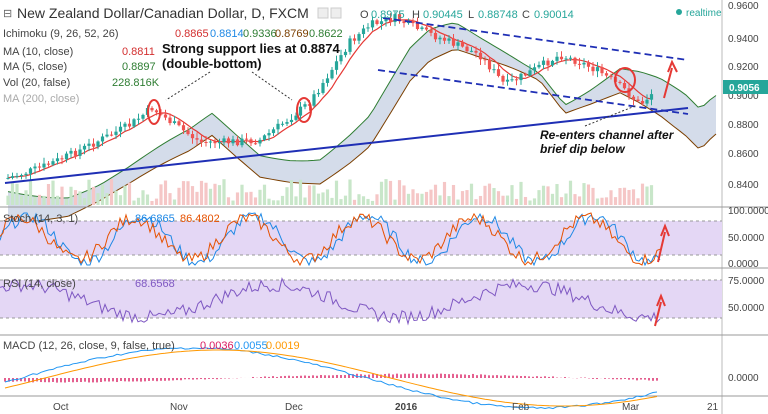  Describe the element at coordinates (188, 86) in the screenshot. I see `pointer-arrow` at that location.